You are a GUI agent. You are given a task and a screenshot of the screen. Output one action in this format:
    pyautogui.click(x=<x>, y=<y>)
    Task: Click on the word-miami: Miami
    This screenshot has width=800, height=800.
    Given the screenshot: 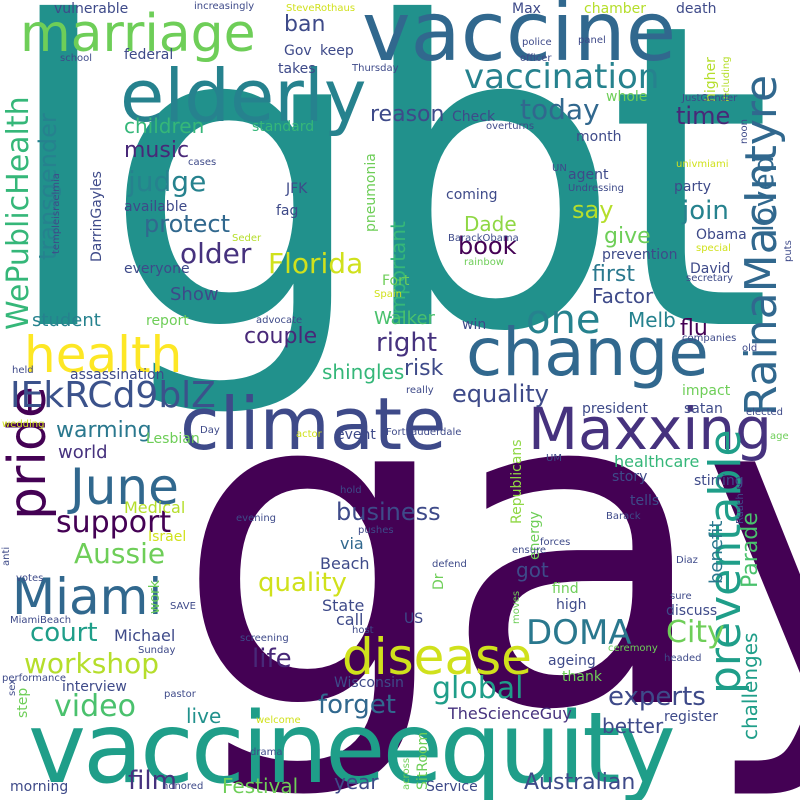 What is the action you would take?
    pyautogui.click(x=87, y=597)
    